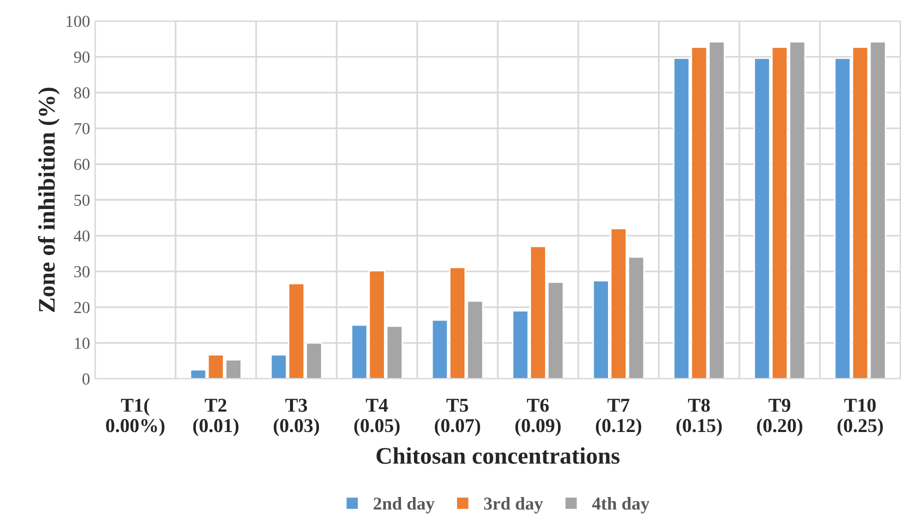  I want to click on legend-label: 2nd day, so click(404, 505).